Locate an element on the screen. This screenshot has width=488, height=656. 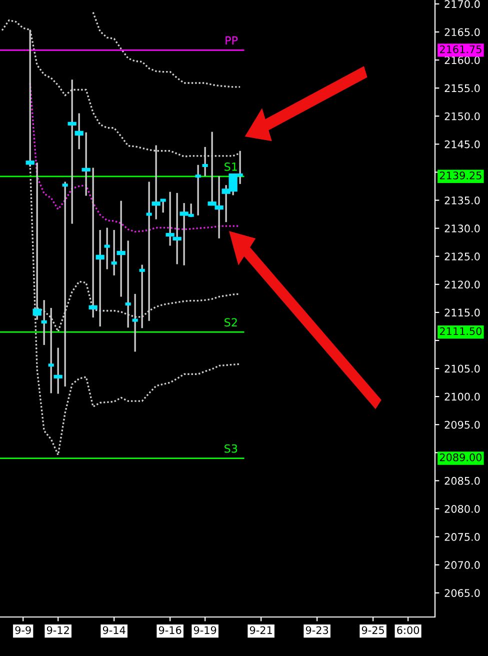
y-tick-label: 2155.0 is located at coordinates (462, 88).